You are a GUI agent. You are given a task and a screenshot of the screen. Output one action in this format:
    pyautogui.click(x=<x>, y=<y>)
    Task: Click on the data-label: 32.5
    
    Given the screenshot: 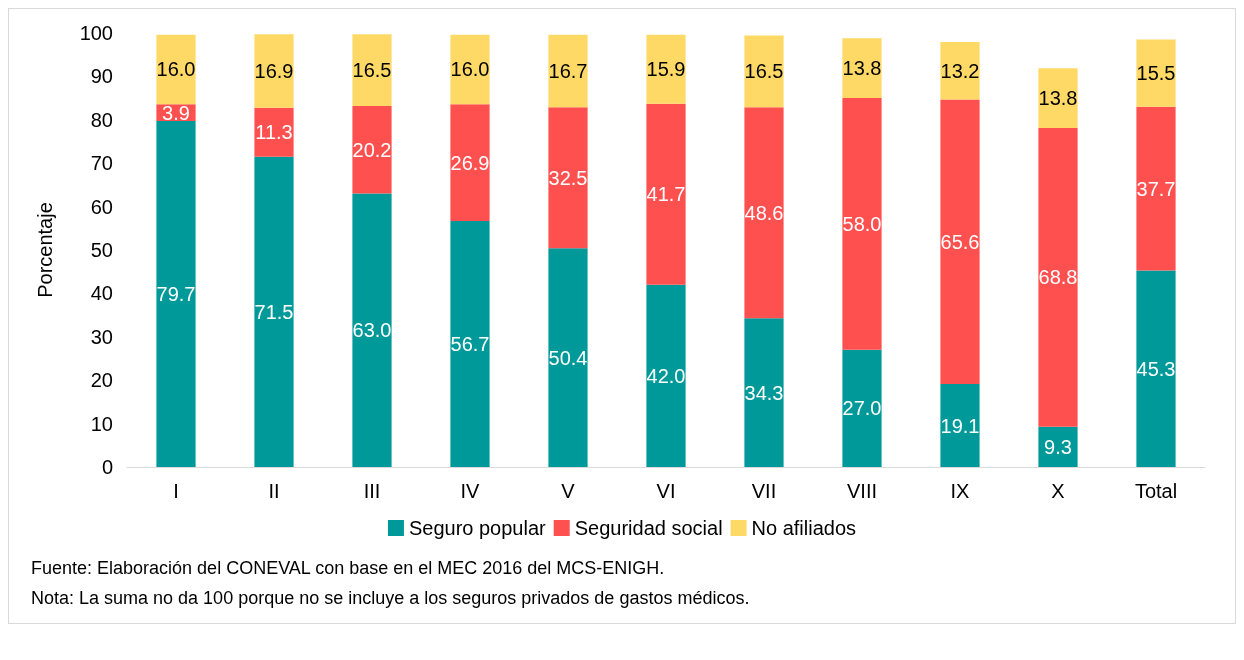 What is the action you would take?
    pyautogui.click(x=568, y=177)
    